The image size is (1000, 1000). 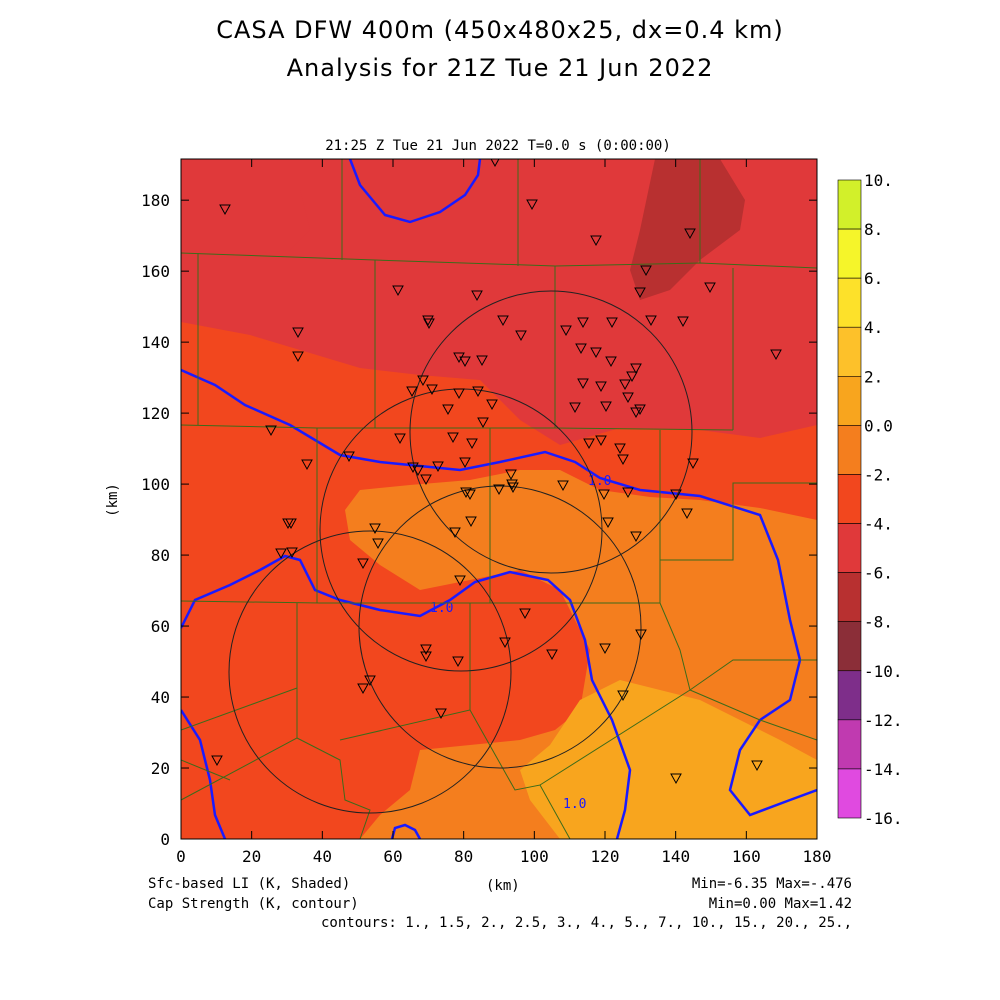 What do you see at coordinates (249, 884) in the screenshot?
I see `shaded-field-label: Sfc-based LI (K, Shaded)` at bounding box center [249, 884].